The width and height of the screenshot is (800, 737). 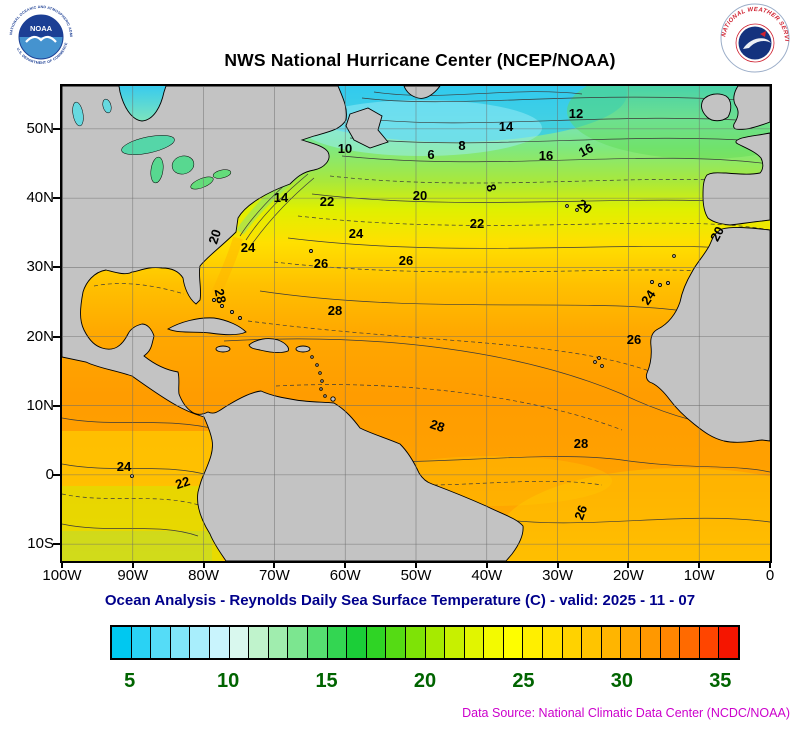 What do you see at coordinates (628, 575) in the screenshot?
I see `lon-tick-label: 20W` at bounding box center [628, 575].